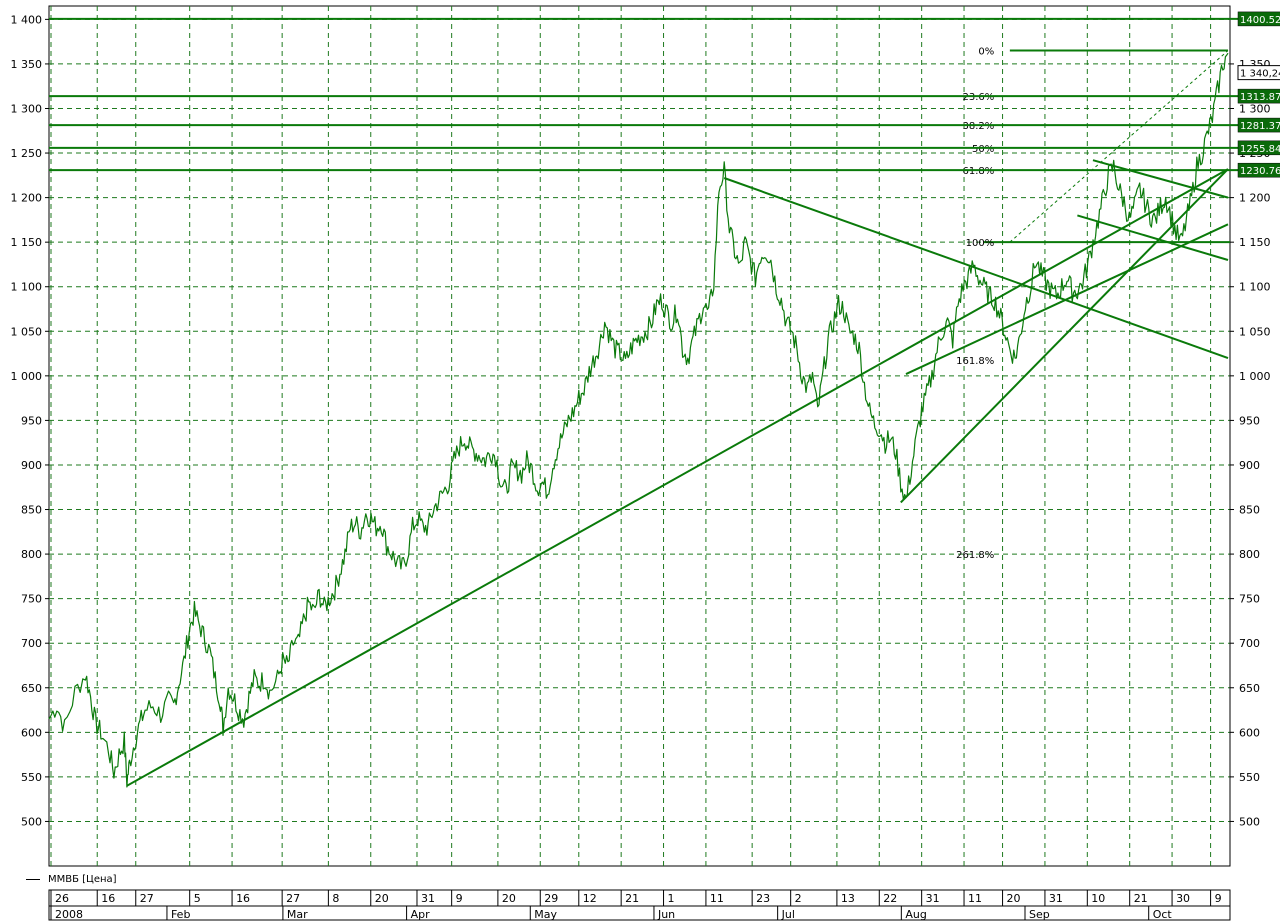 The height and width of the screenshot is (922, 1280). What do you see at coordinates (848, 898) in the screenshot?
I see `day-label: 13` at bounding box center [848, 898].